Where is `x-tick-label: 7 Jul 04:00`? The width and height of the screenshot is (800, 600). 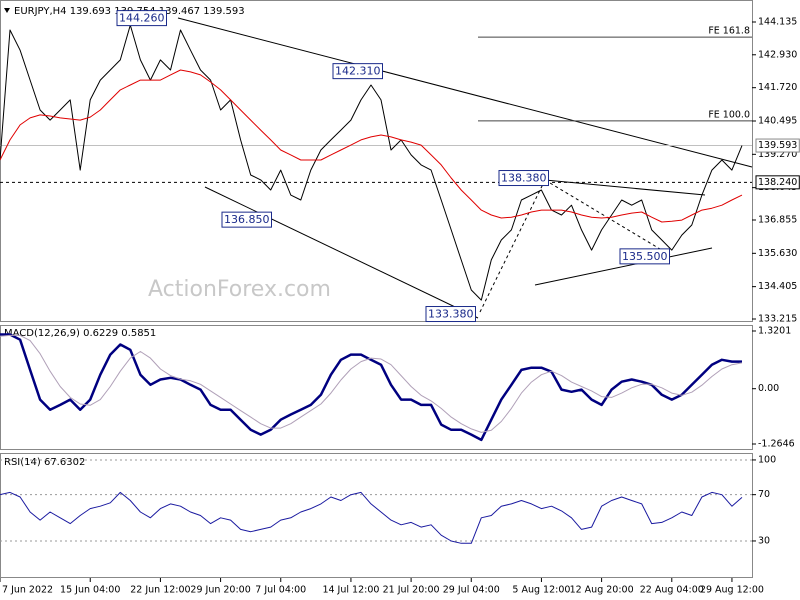 x-tick-label: 7 Jul 04:00 is located at coordinates (280, 590).